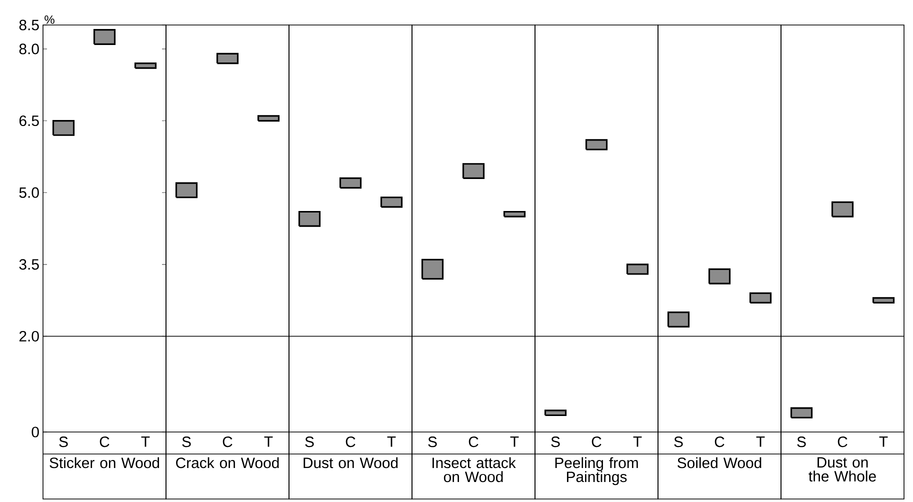 This screenshot has height=502, width=913. I want to click on x-axis-title: Dust on the Whole, so click(842, 469).